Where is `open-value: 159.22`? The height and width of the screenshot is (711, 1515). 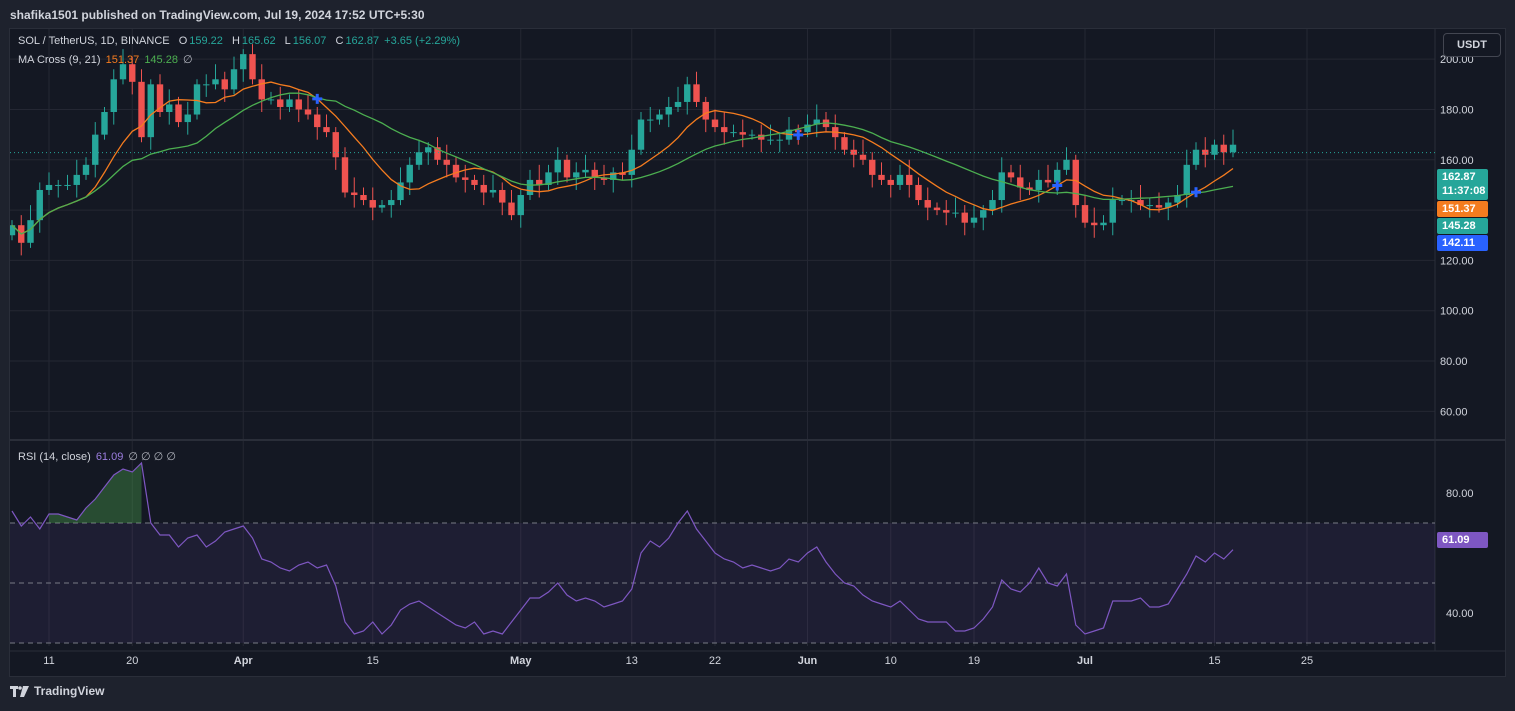 open-value: 159.22 is located at coordinates (206, 41).